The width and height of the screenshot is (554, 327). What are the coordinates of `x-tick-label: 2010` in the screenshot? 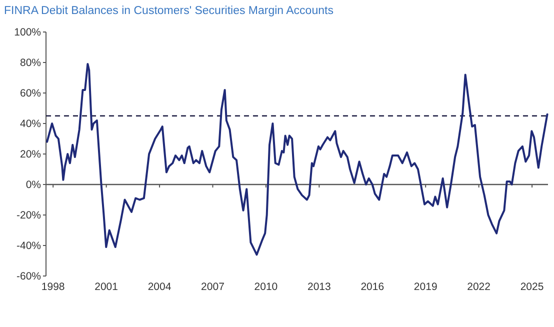 It's located at (266, 287).